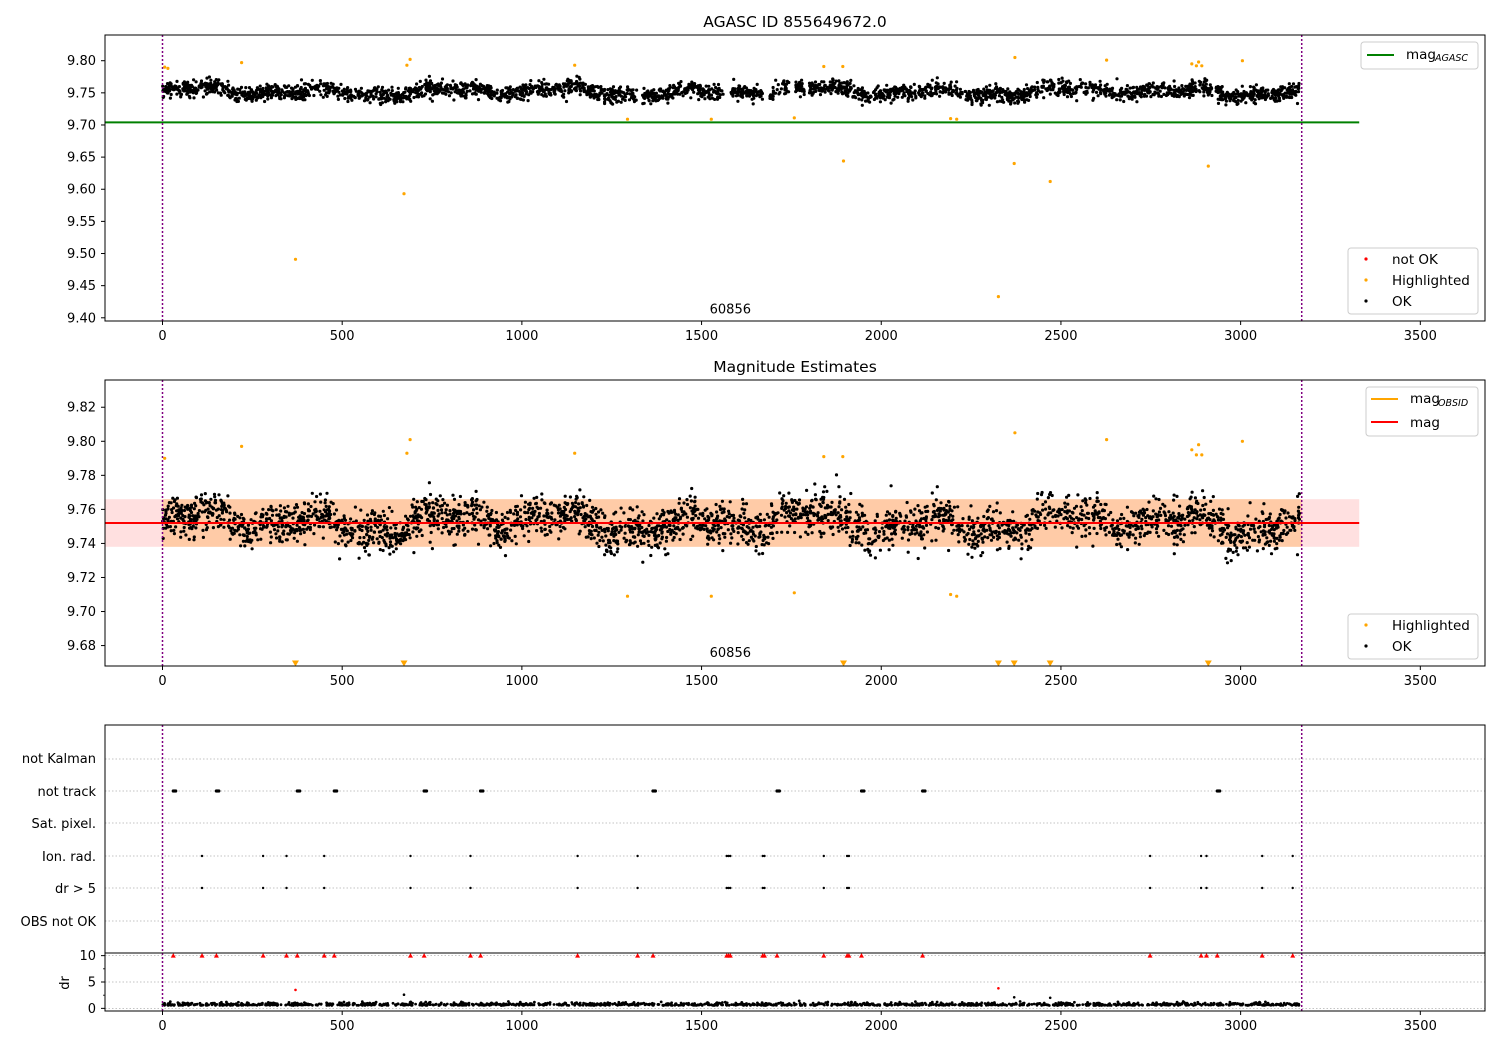 The width and height of the screenshot is (1500, 1054). I want to click on agasc-x-tick-label: 500, so click(342, 336).